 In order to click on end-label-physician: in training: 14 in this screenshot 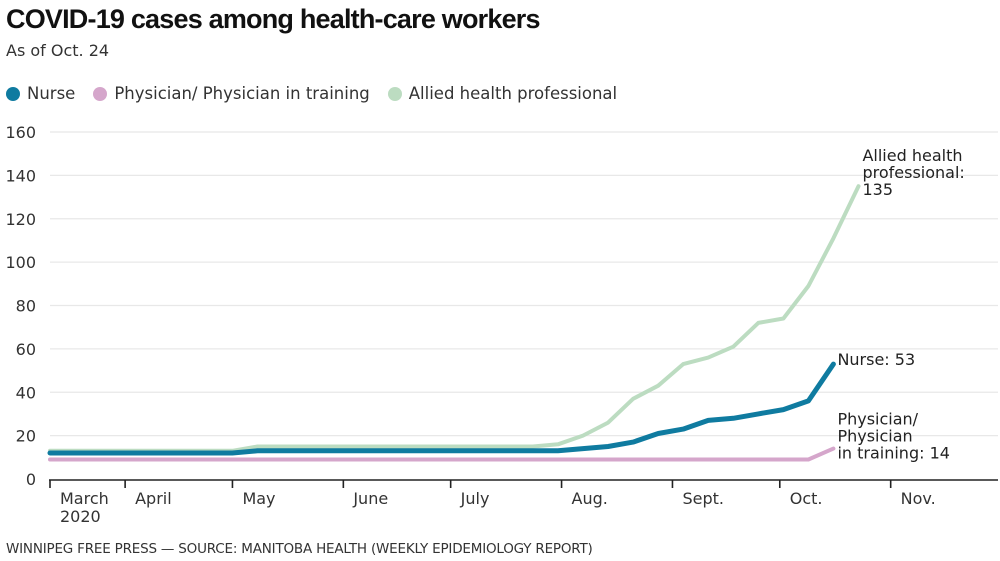, I will do `click(893, 453)`.